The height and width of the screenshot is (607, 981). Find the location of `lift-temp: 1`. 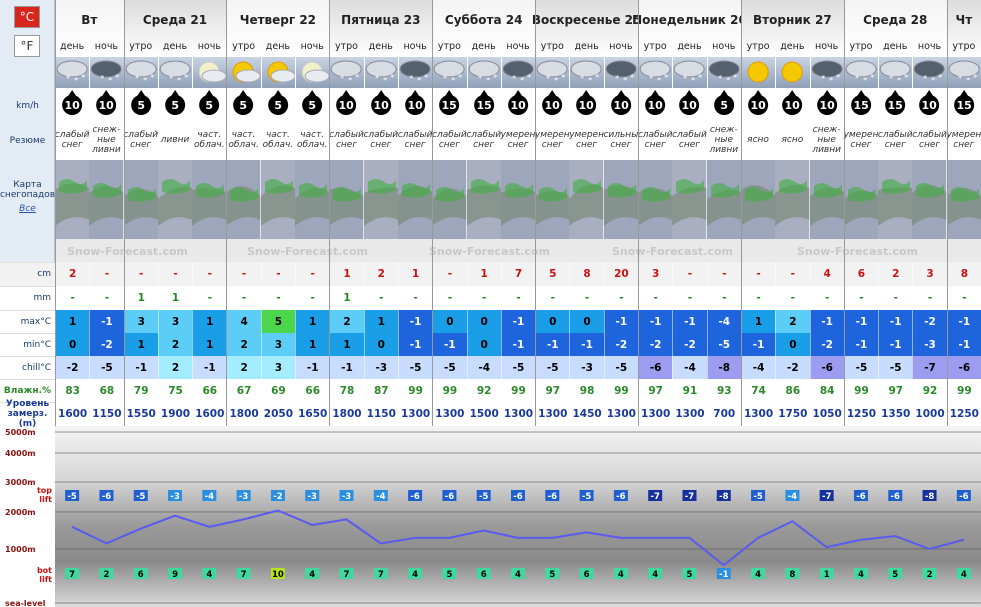

lift-temp: 1 is located at coordinates (827, 575).